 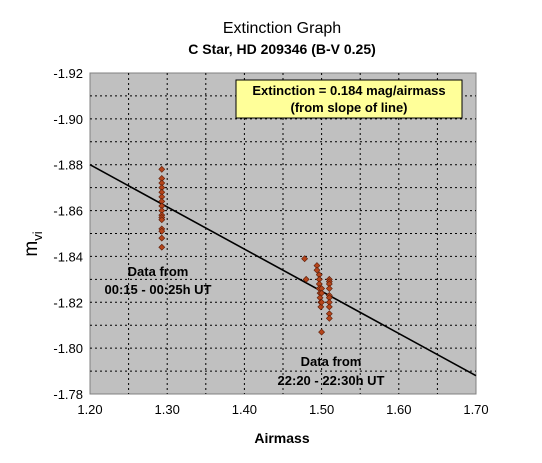 What do you see at coordinates (68, 211) in the screenshot?
I see `y-tick-label: -1.86` at bounding box center [68, 211].